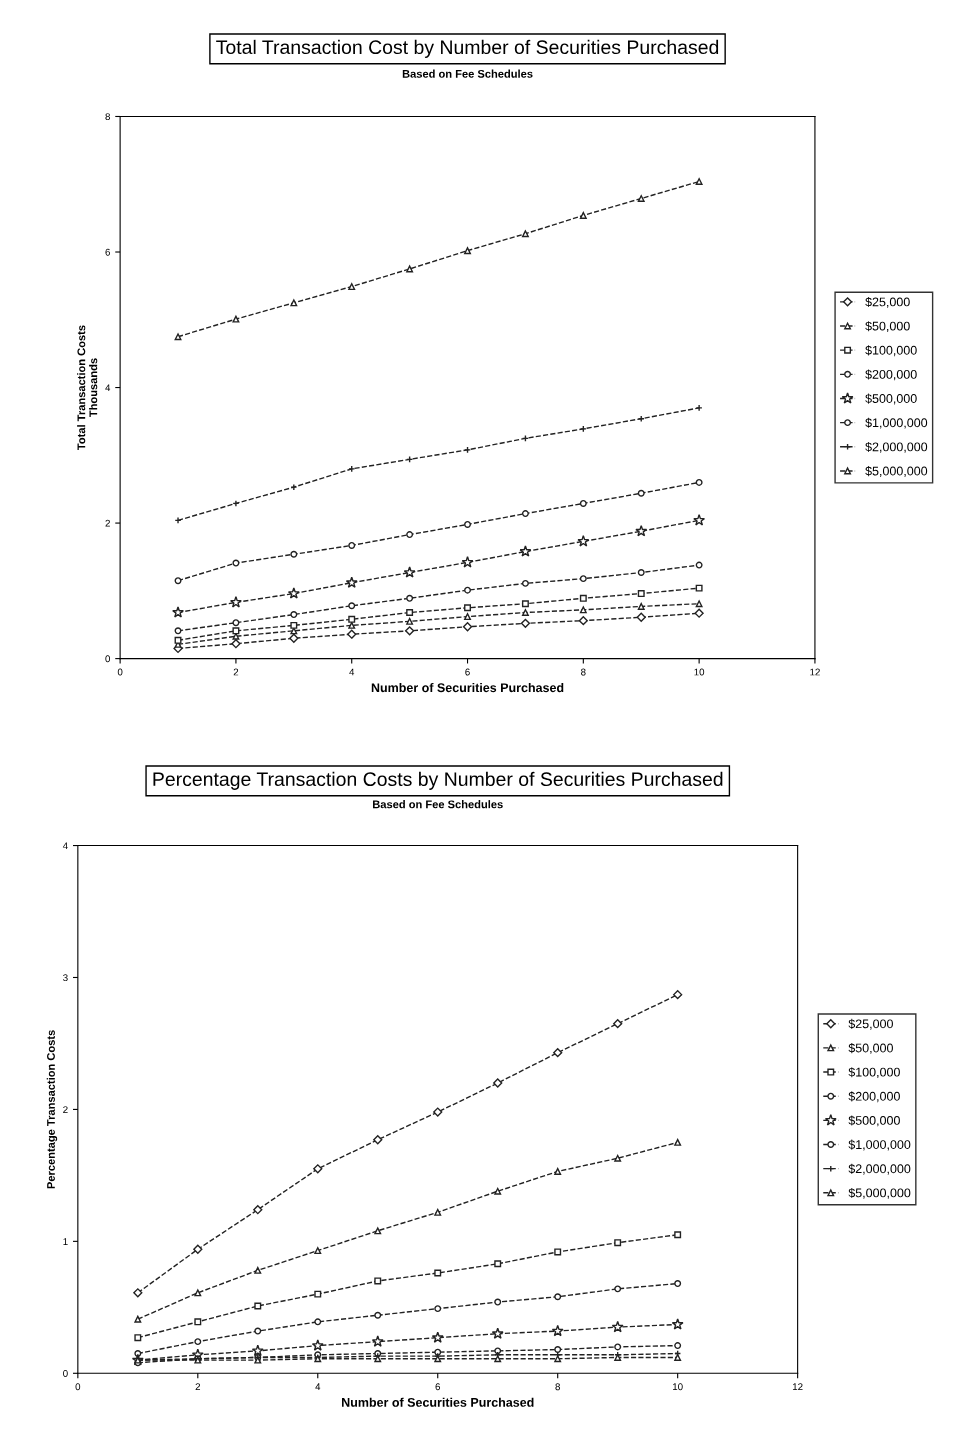  What do you see at coordinates (467, 48) in the screenshot?
I see `chart-title: Total Transaction Cost by Number of Securities Purchased` at bounding box center [467, 48].